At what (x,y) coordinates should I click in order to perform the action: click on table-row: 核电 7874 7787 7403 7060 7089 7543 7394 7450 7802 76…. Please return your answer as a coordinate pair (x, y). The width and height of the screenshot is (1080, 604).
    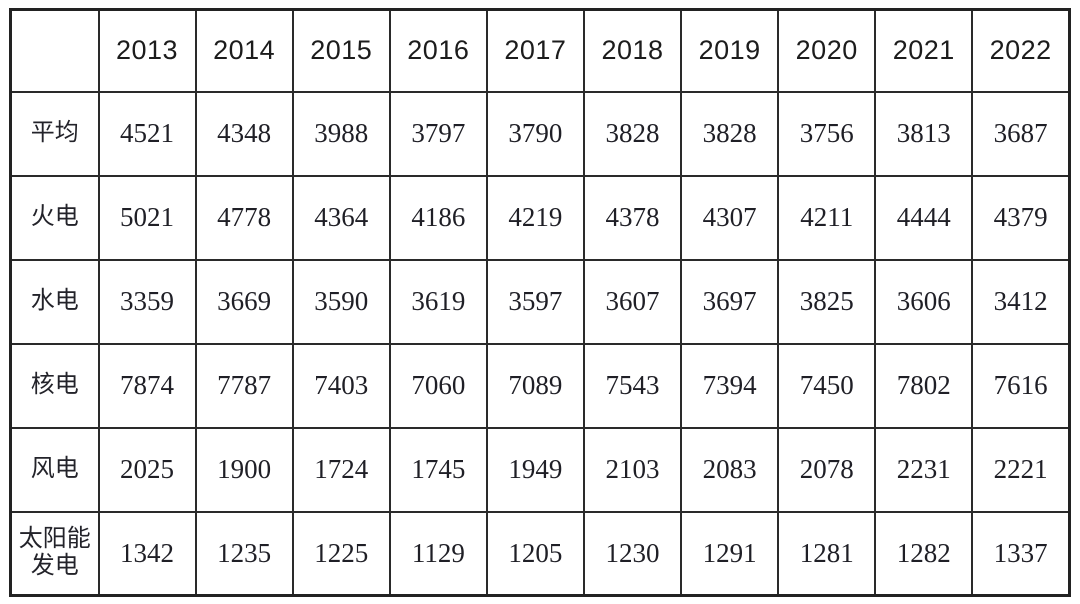
    Looking at the image, I should click on (540, 385).